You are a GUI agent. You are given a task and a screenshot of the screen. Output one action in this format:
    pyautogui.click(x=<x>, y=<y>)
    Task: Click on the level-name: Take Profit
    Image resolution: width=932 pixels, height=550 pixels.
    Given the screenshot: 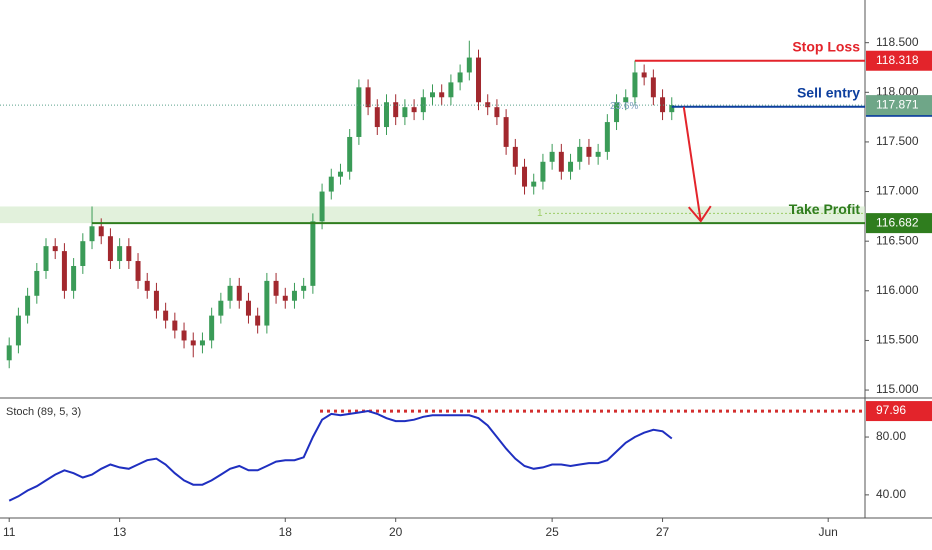 What is the action you would take?
    pyautogui.click(x=825, y=209)
    